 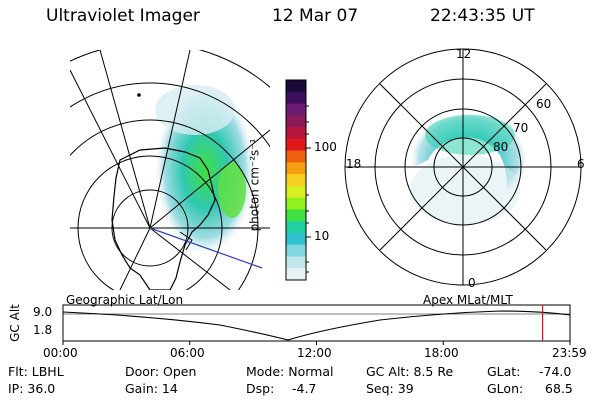 I want to click on timeline-xtick-0: 00:00, so click(x=60, y=353).